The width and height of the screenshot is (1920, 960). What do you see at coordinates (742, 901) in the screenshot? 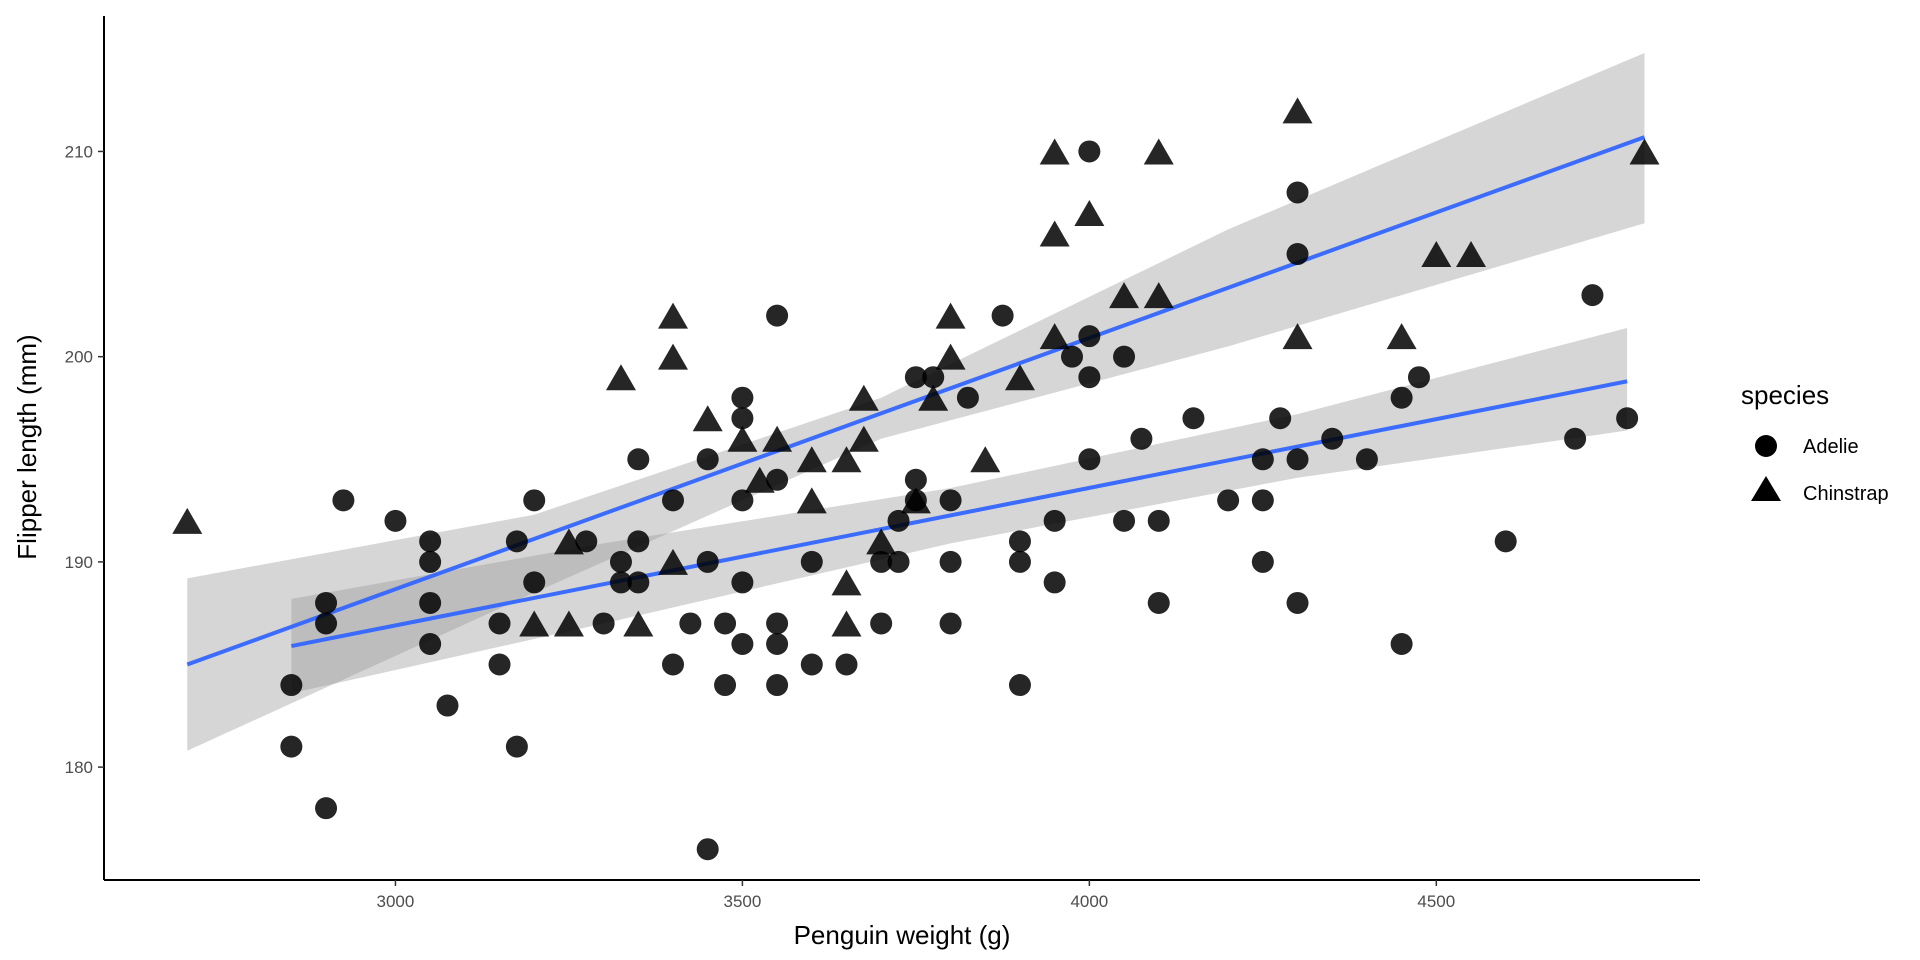
I see `x-tick-label: 3500` at bounding box center [742, 901].